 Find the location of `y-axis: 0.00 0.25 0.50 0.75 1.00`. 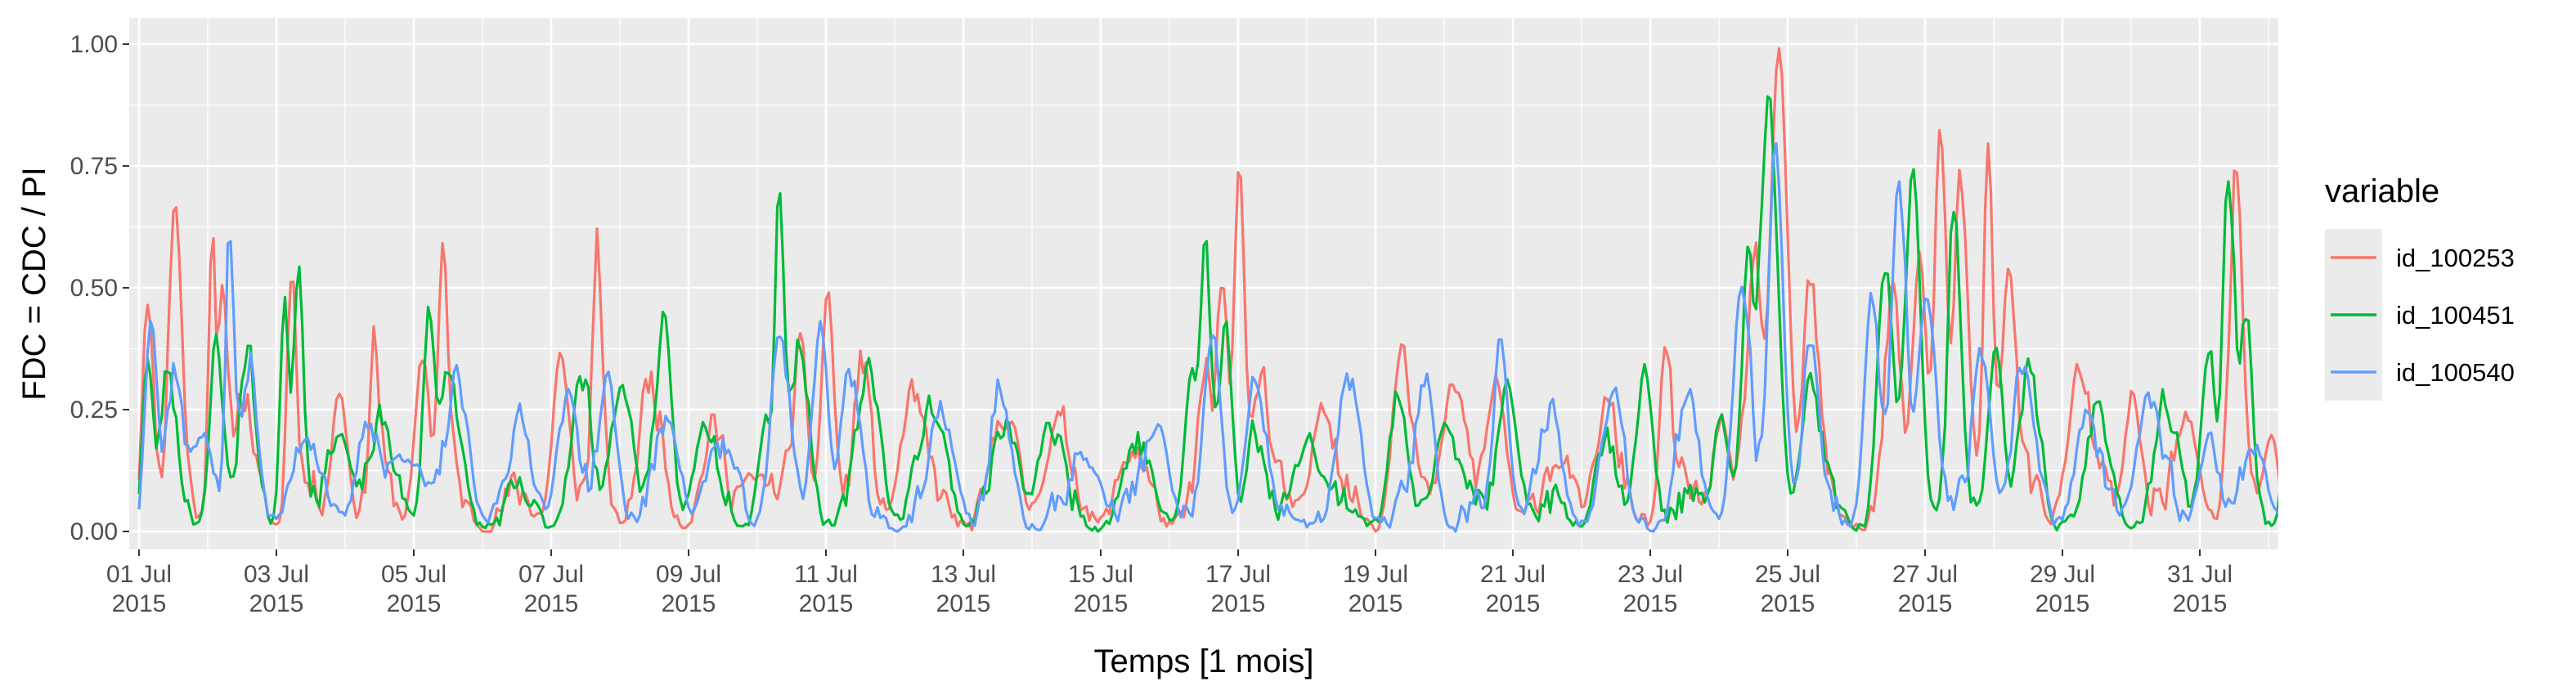

y-axis: 0.00 0.25 0.50 0.75 1.00 is located at coordinates (99, 288).